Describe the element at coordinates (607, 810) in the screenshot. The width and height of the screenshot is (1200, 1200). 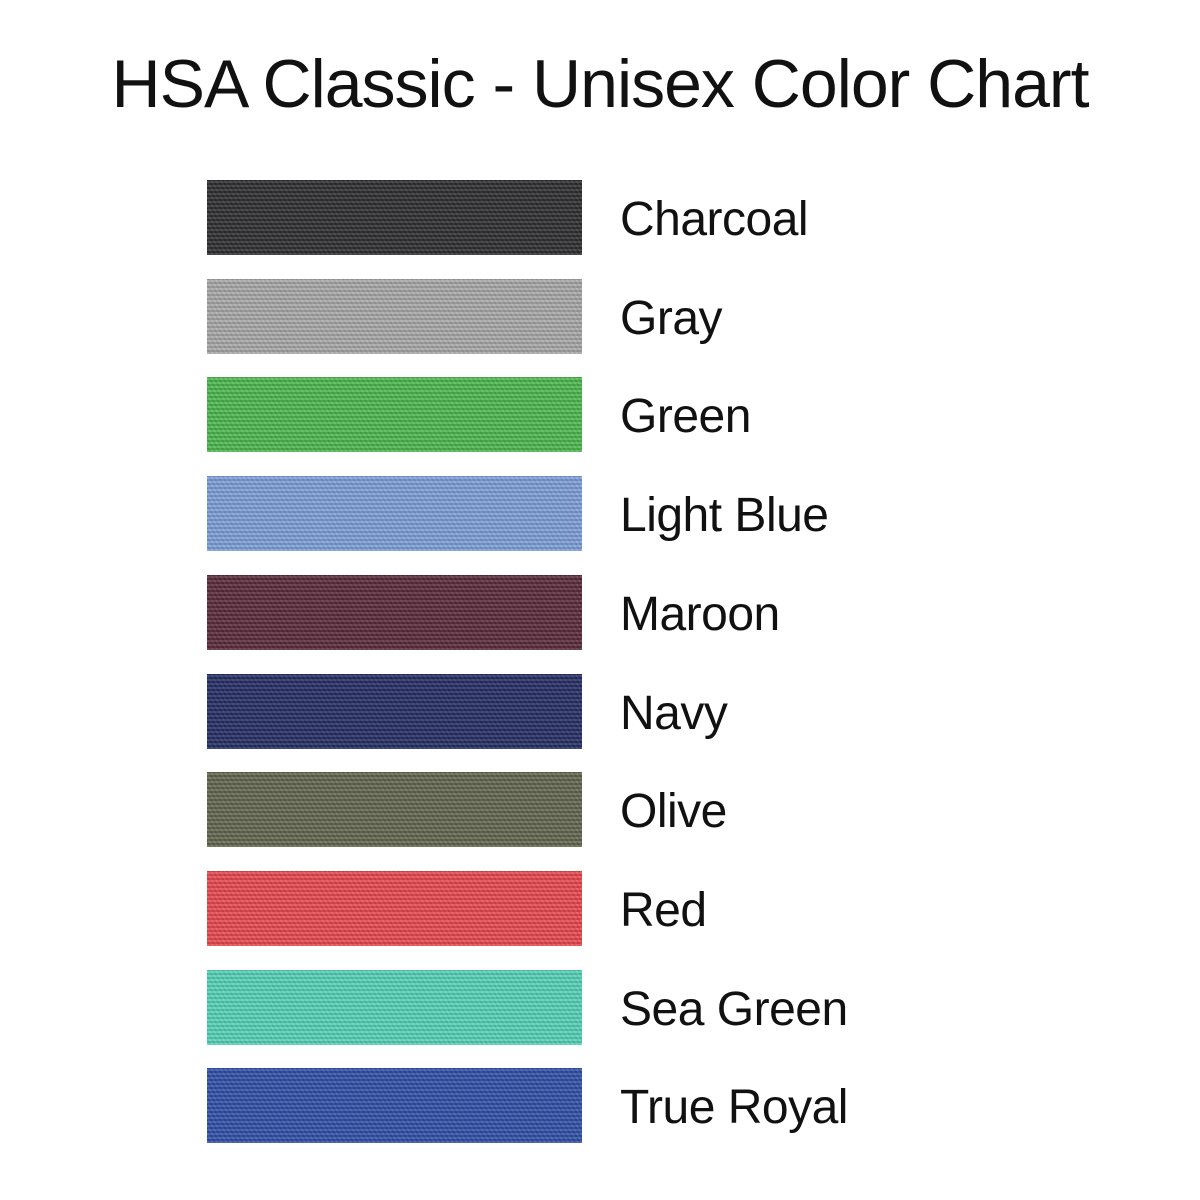
I see `swatch-row: Olive` at that location.